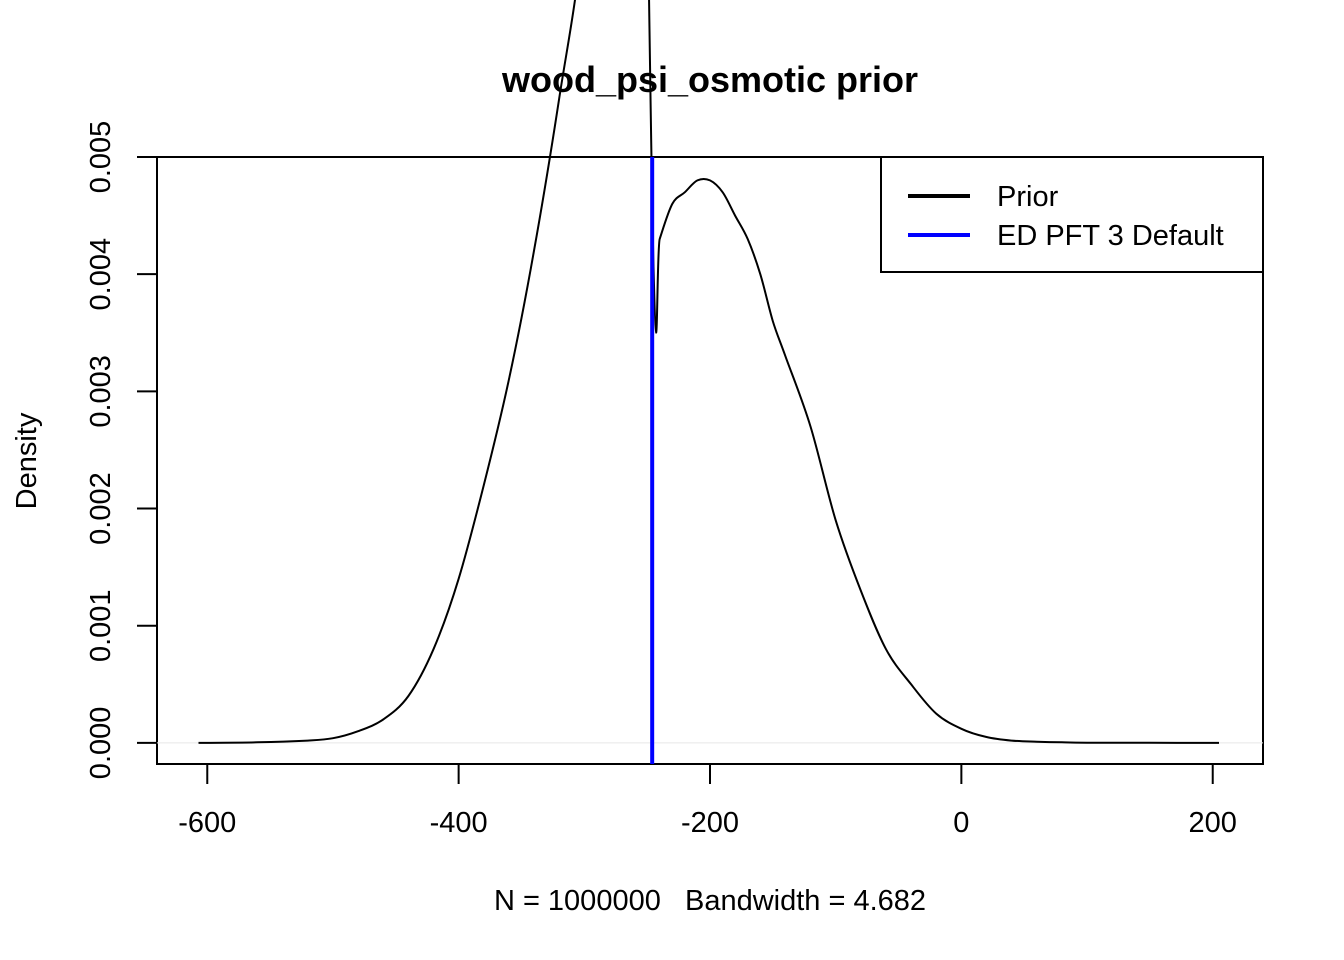  Describe the element at coordinates (101, 274) in the screenshot. I see `y-tick-label: 0.004` at that location.